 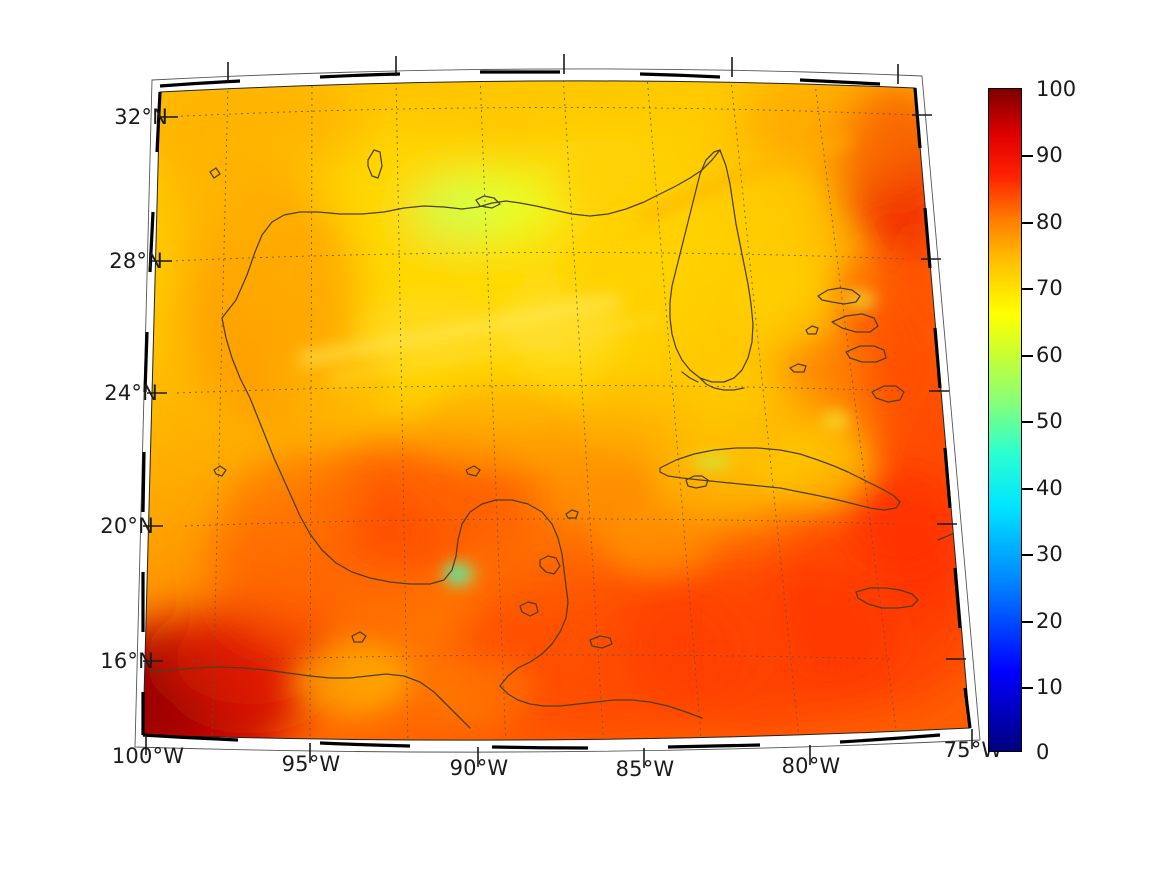 What do you see at coordinates (1049, 355) in the screenshot?
I see `colorbar-label-60: 60` at bounding box center [1049, 355].